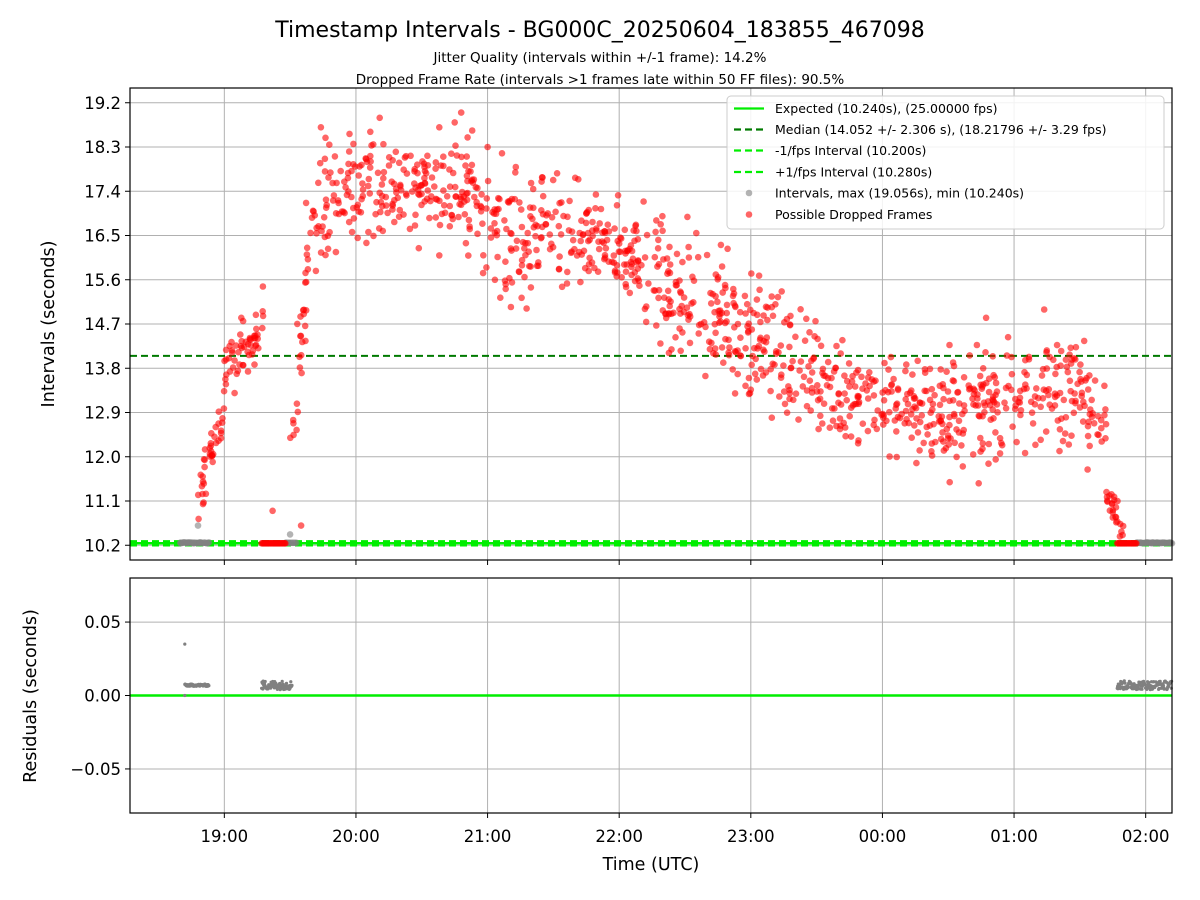 The image size is (1200, 900). I want to click on x-tick-label: 22:00, so click(619, 836).